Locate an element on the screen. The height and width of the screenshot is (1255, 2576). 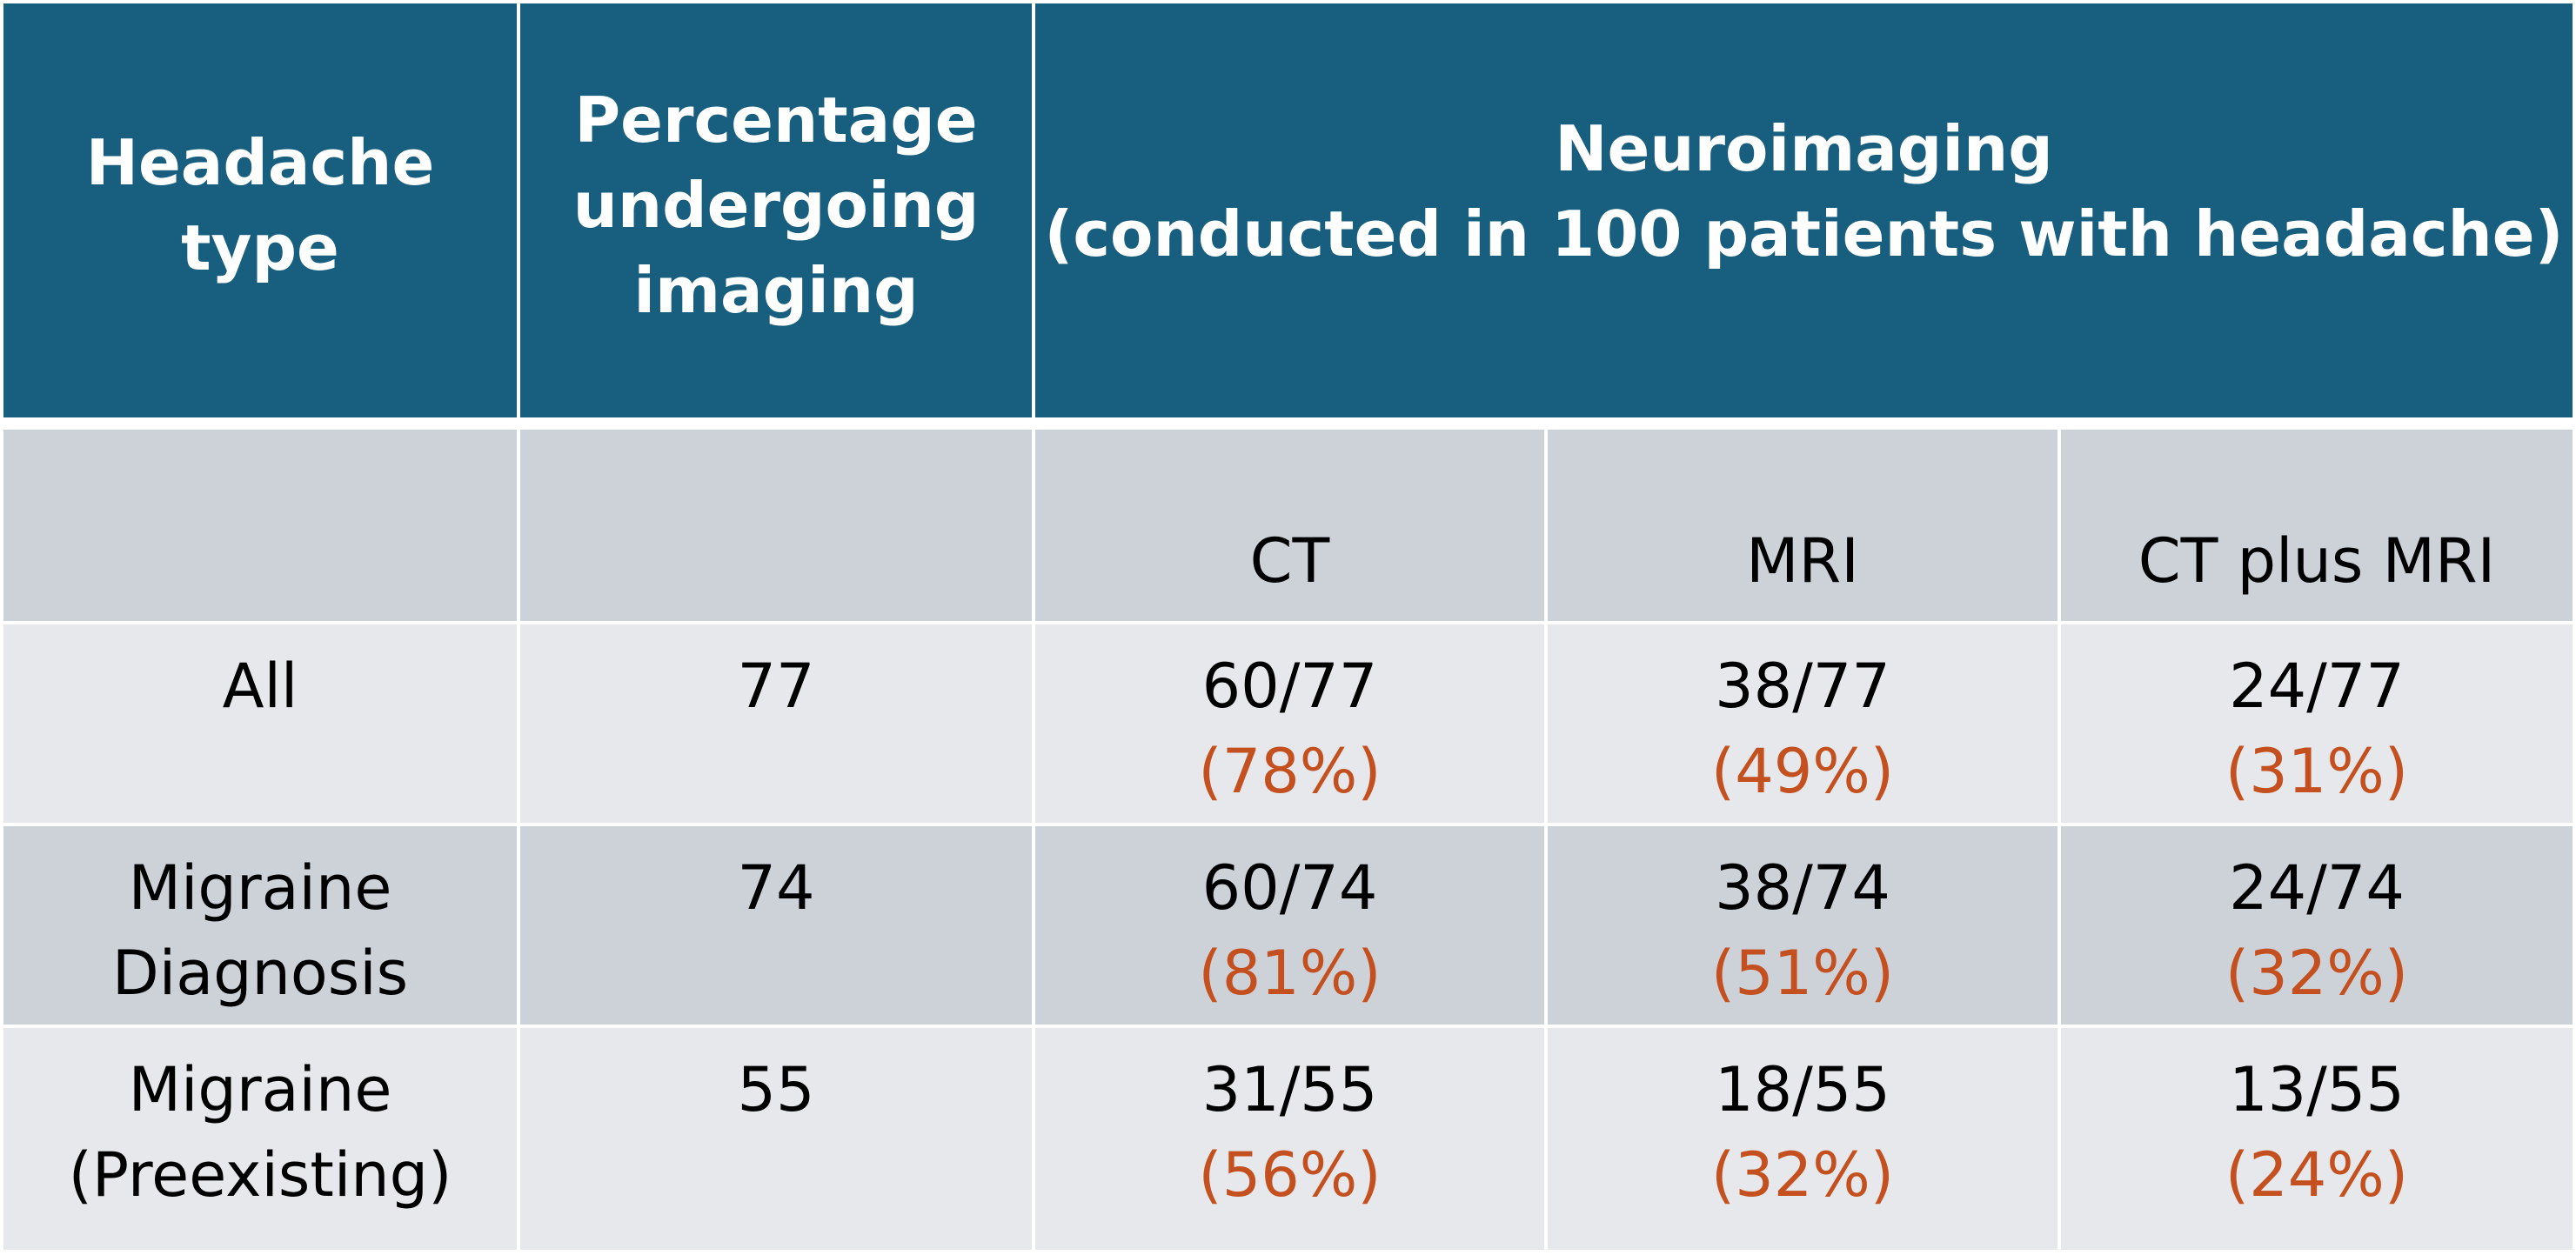
ct-fraction: 31/55 is located at coordinates (1289, 1089).